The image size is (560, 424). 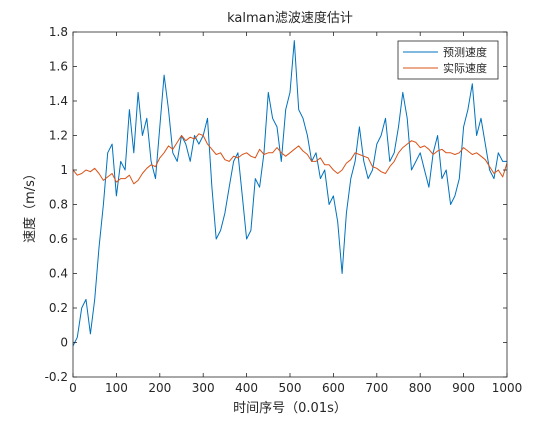 I want to click on x-tick-label: 100, so click(x=116, y=388).